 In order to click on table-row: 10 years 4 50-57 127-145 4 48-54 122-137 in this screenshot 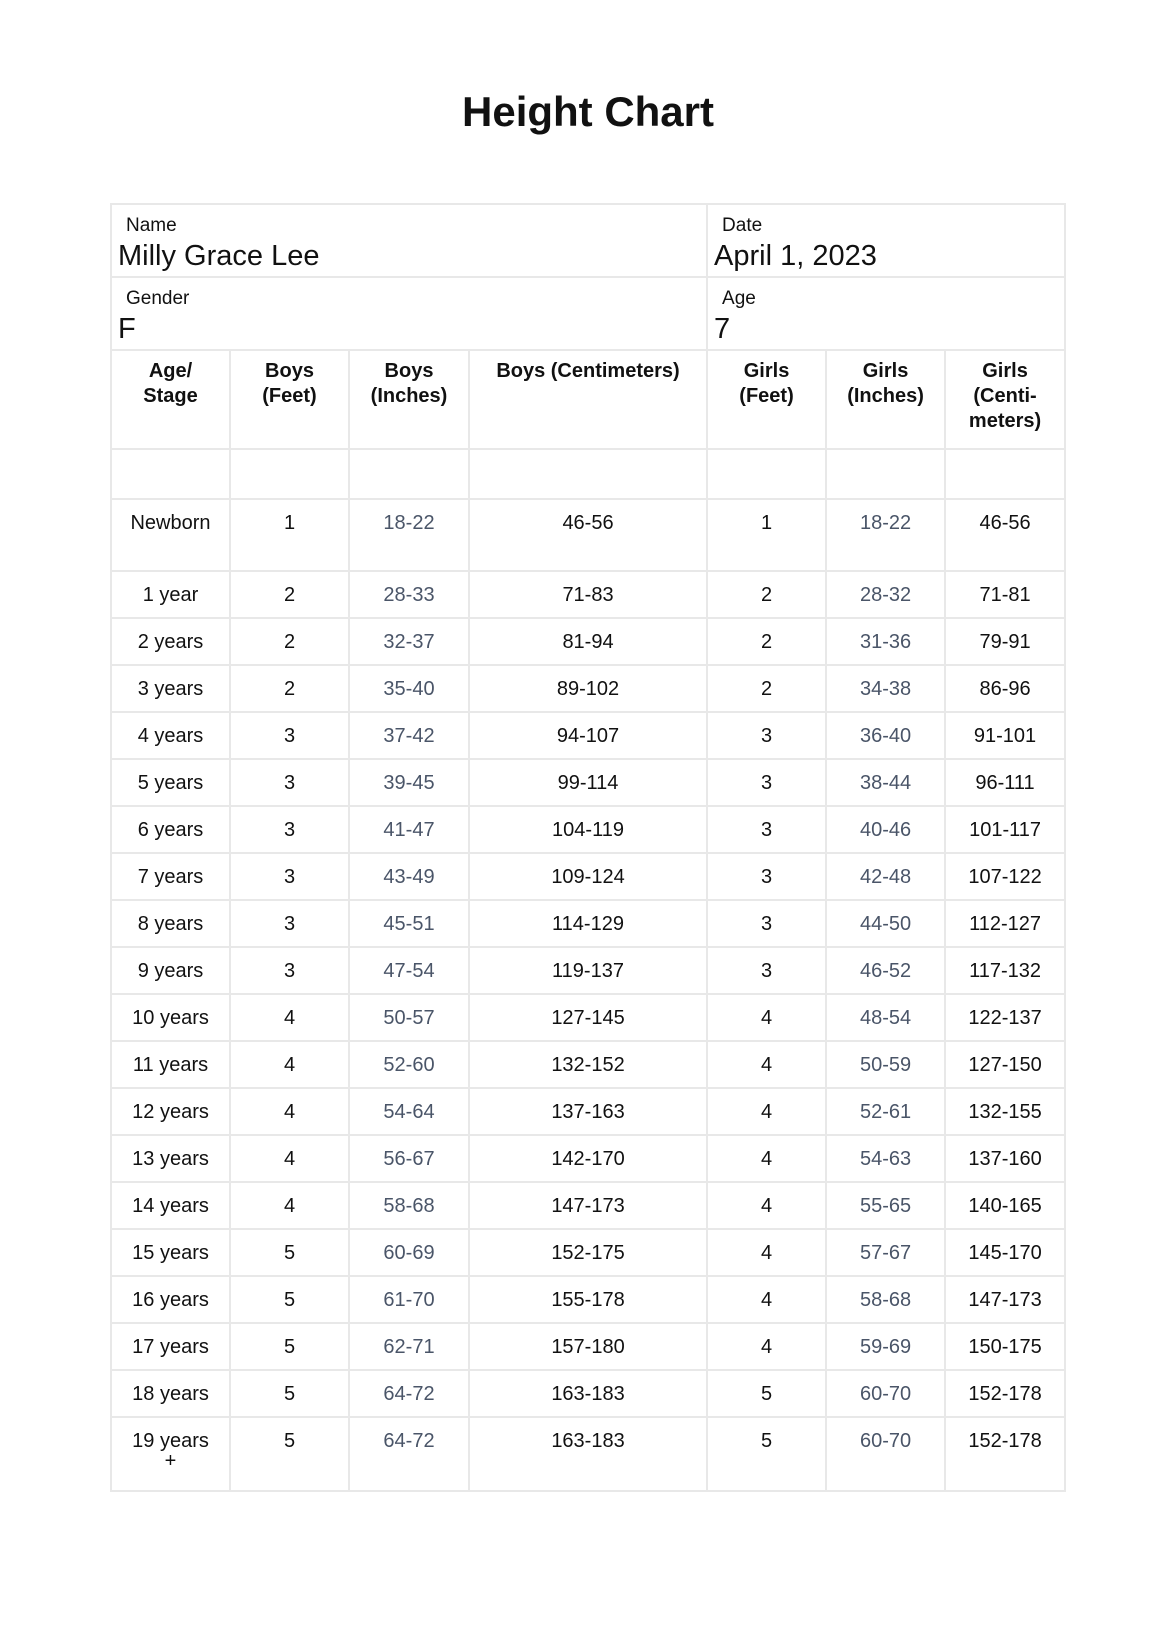, I will do `click(588, 1017)`.